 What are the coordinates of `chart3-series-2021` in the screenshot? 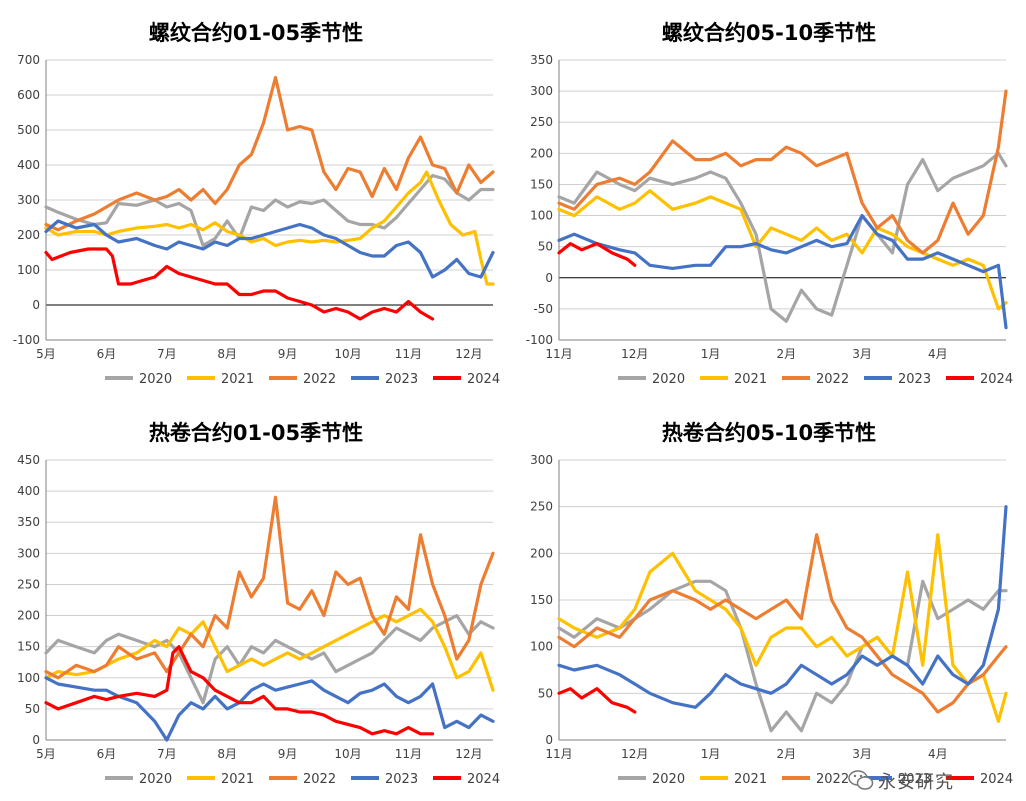 It's located at (269, 649).